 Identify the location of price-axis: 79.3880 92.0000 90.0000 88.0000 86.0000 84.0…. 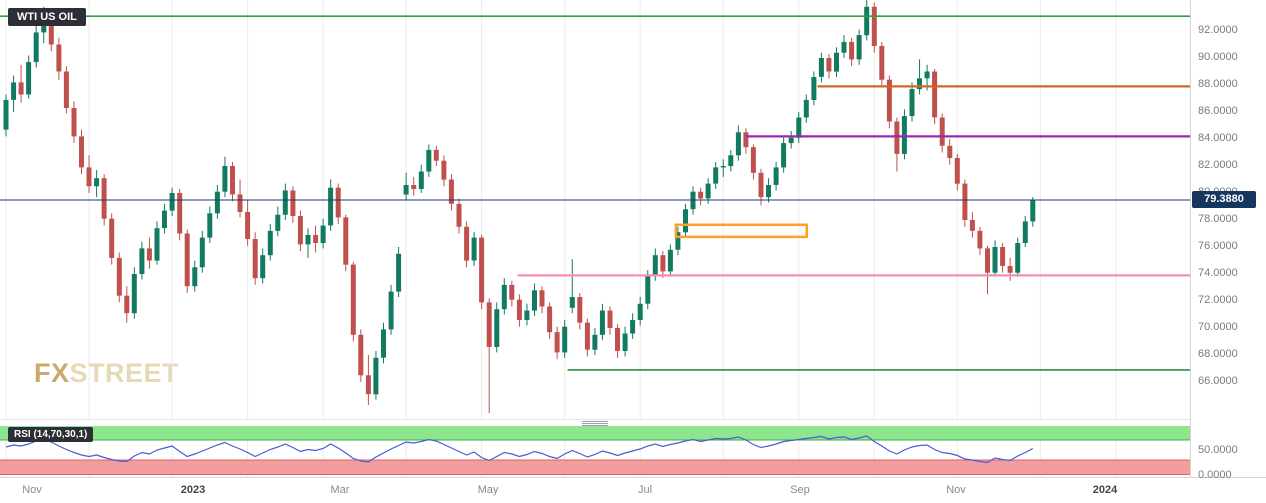
(1228, 240).